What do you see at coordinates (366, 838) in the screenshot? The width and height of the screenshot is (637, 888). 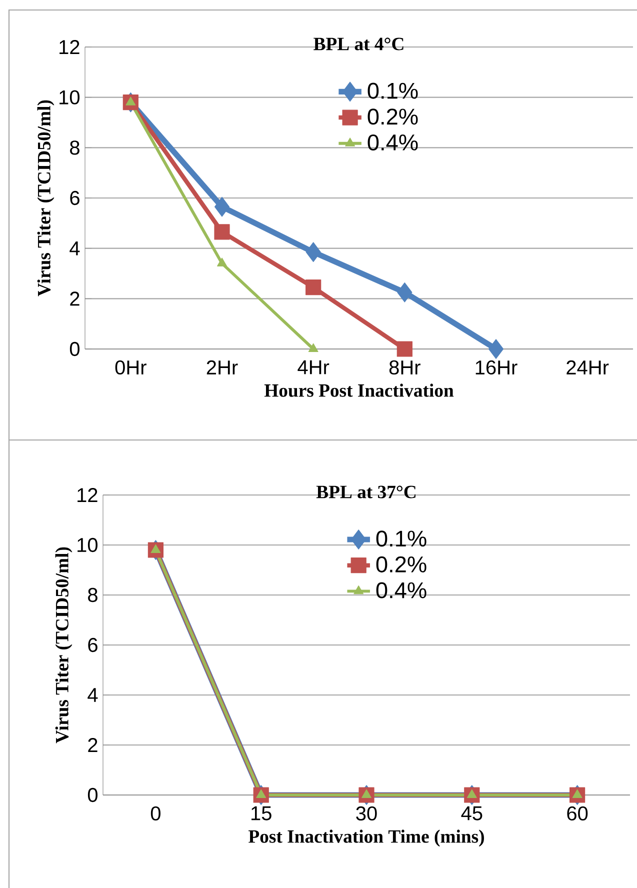 I see `x-axis-title: Post Inactivation Time (mins)` at bounding box center [366, 838].